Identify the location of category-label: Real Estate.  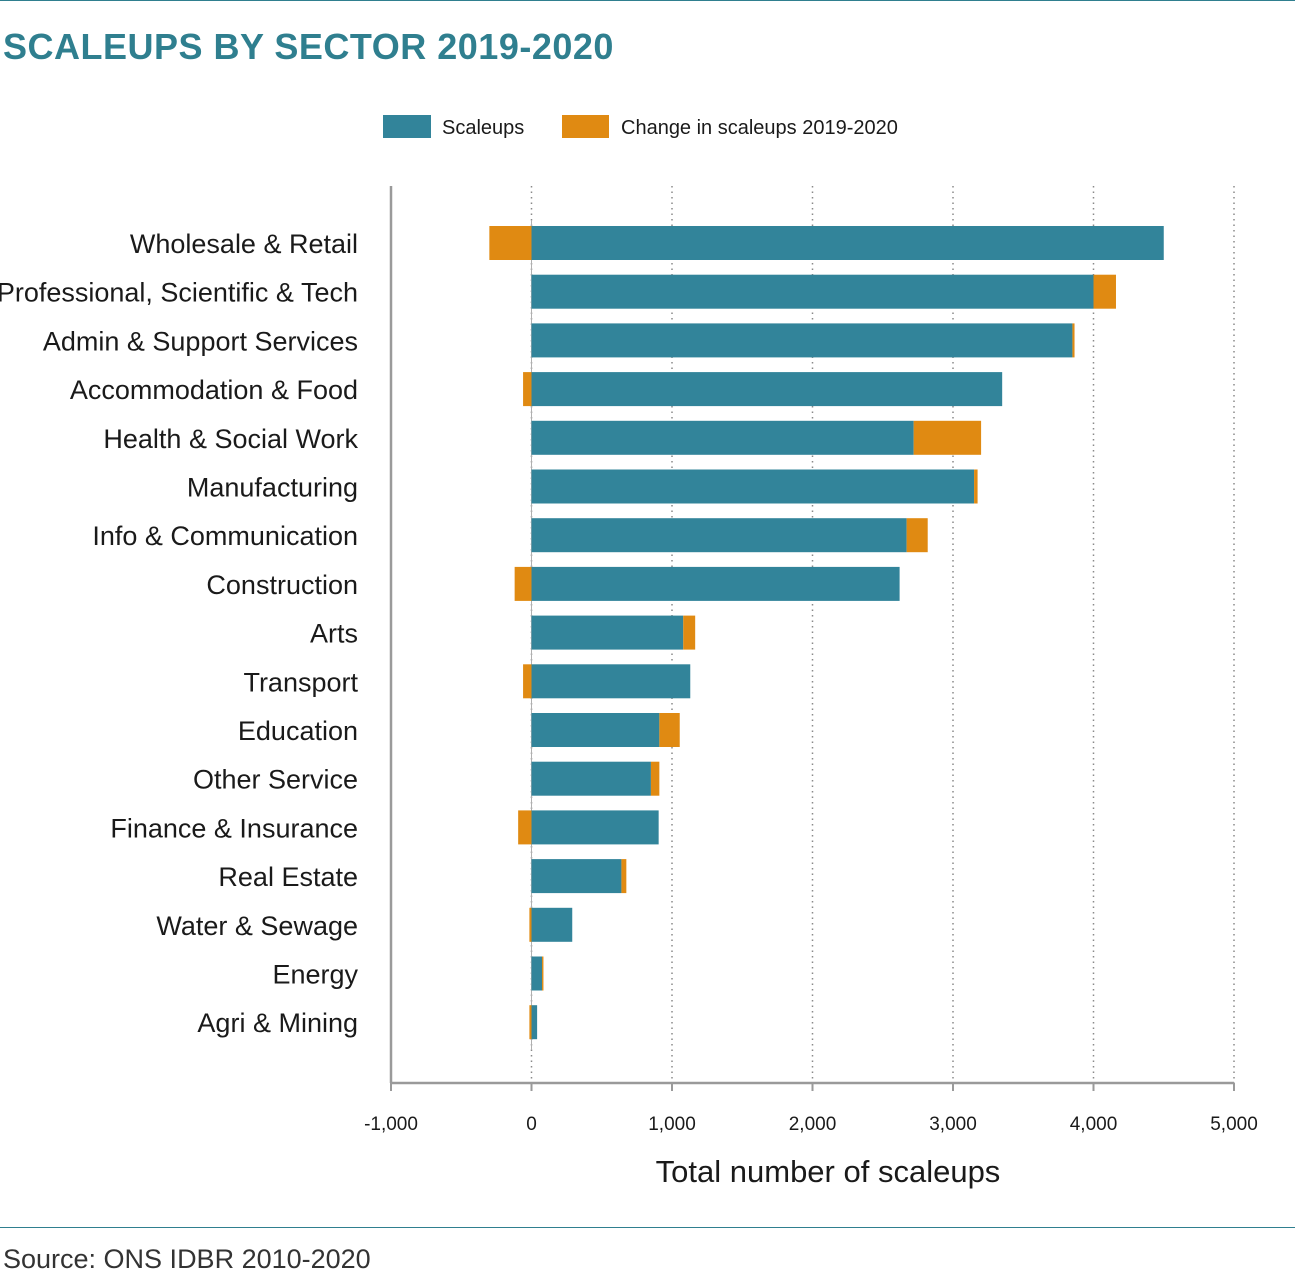
(288, 877).